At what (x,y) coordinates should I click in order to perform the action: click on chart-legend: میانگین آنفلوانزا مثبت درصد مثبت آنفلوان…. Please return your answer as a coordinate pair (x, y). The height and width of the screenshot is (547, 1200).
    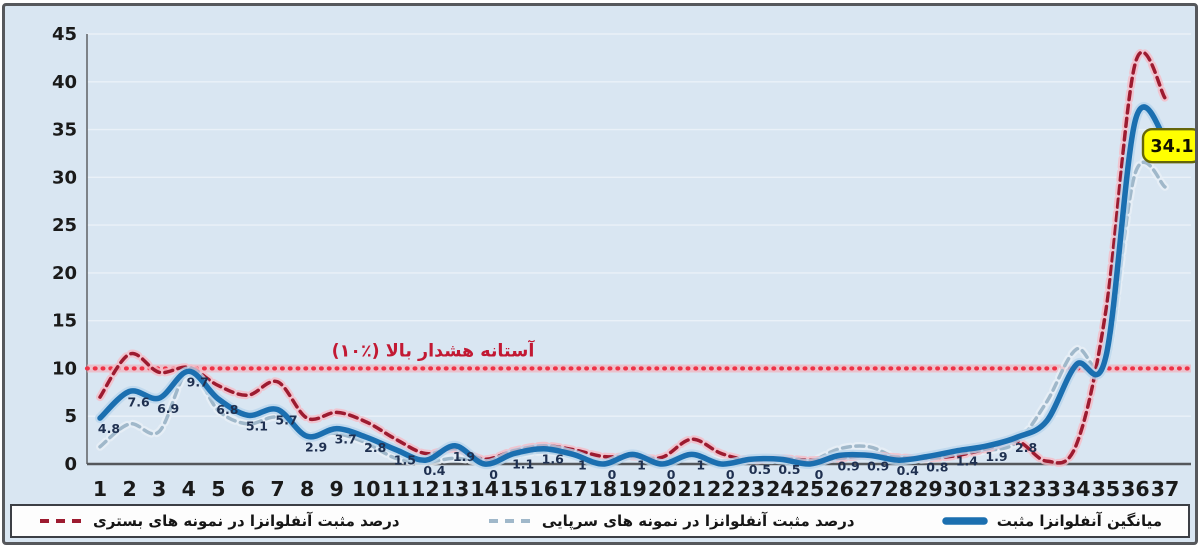
    Looking at the image, I should click on (600, 521).